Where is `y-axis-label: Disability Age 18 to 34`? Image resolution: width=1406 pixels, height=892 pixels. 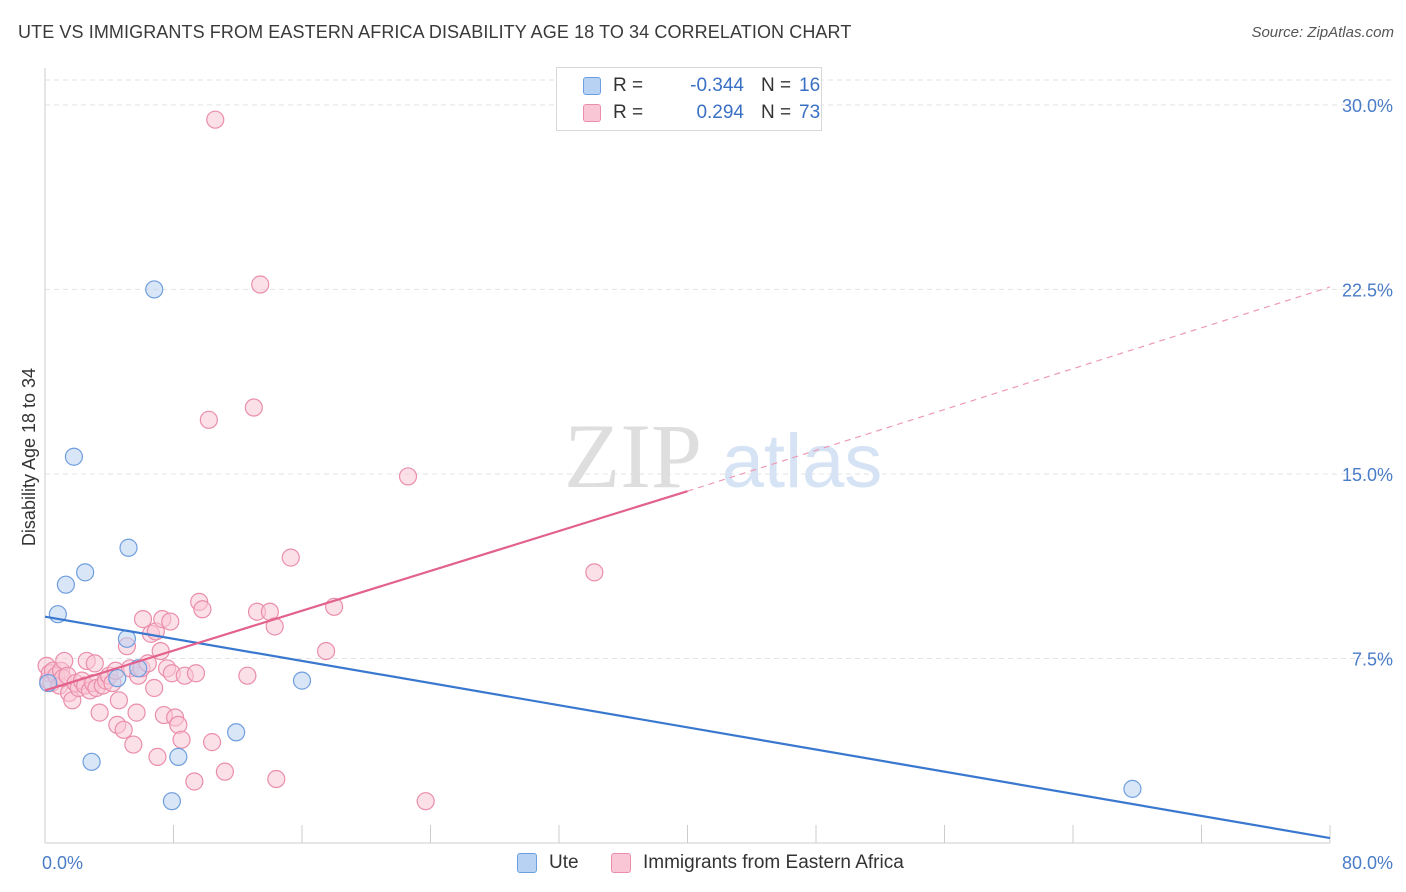
y-axis-label: Disability Age 18 to 34 is located at coordinates (29, 457).